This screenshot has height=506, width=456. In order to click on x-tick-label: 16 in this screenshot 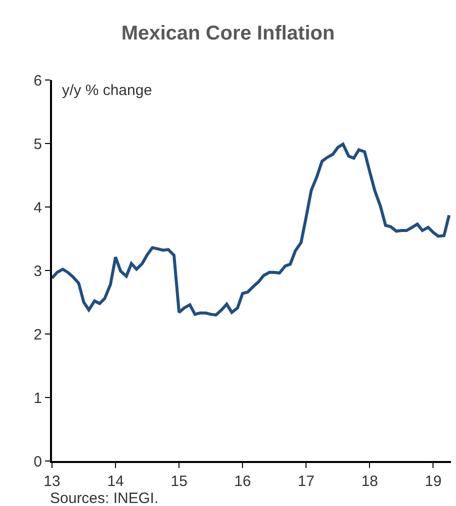, I will do `click(242, 481)`.